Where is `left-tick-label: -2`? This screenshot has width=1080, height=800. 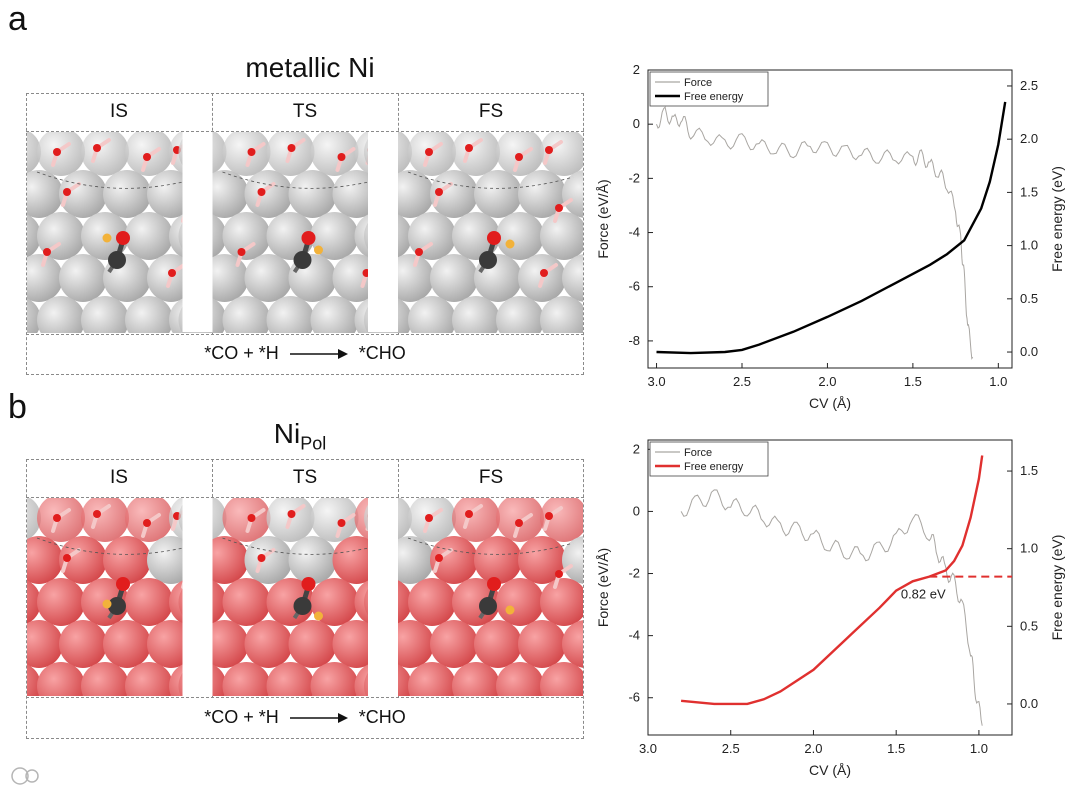
left-tick-label: -2 is located at coordinates (634, 177).